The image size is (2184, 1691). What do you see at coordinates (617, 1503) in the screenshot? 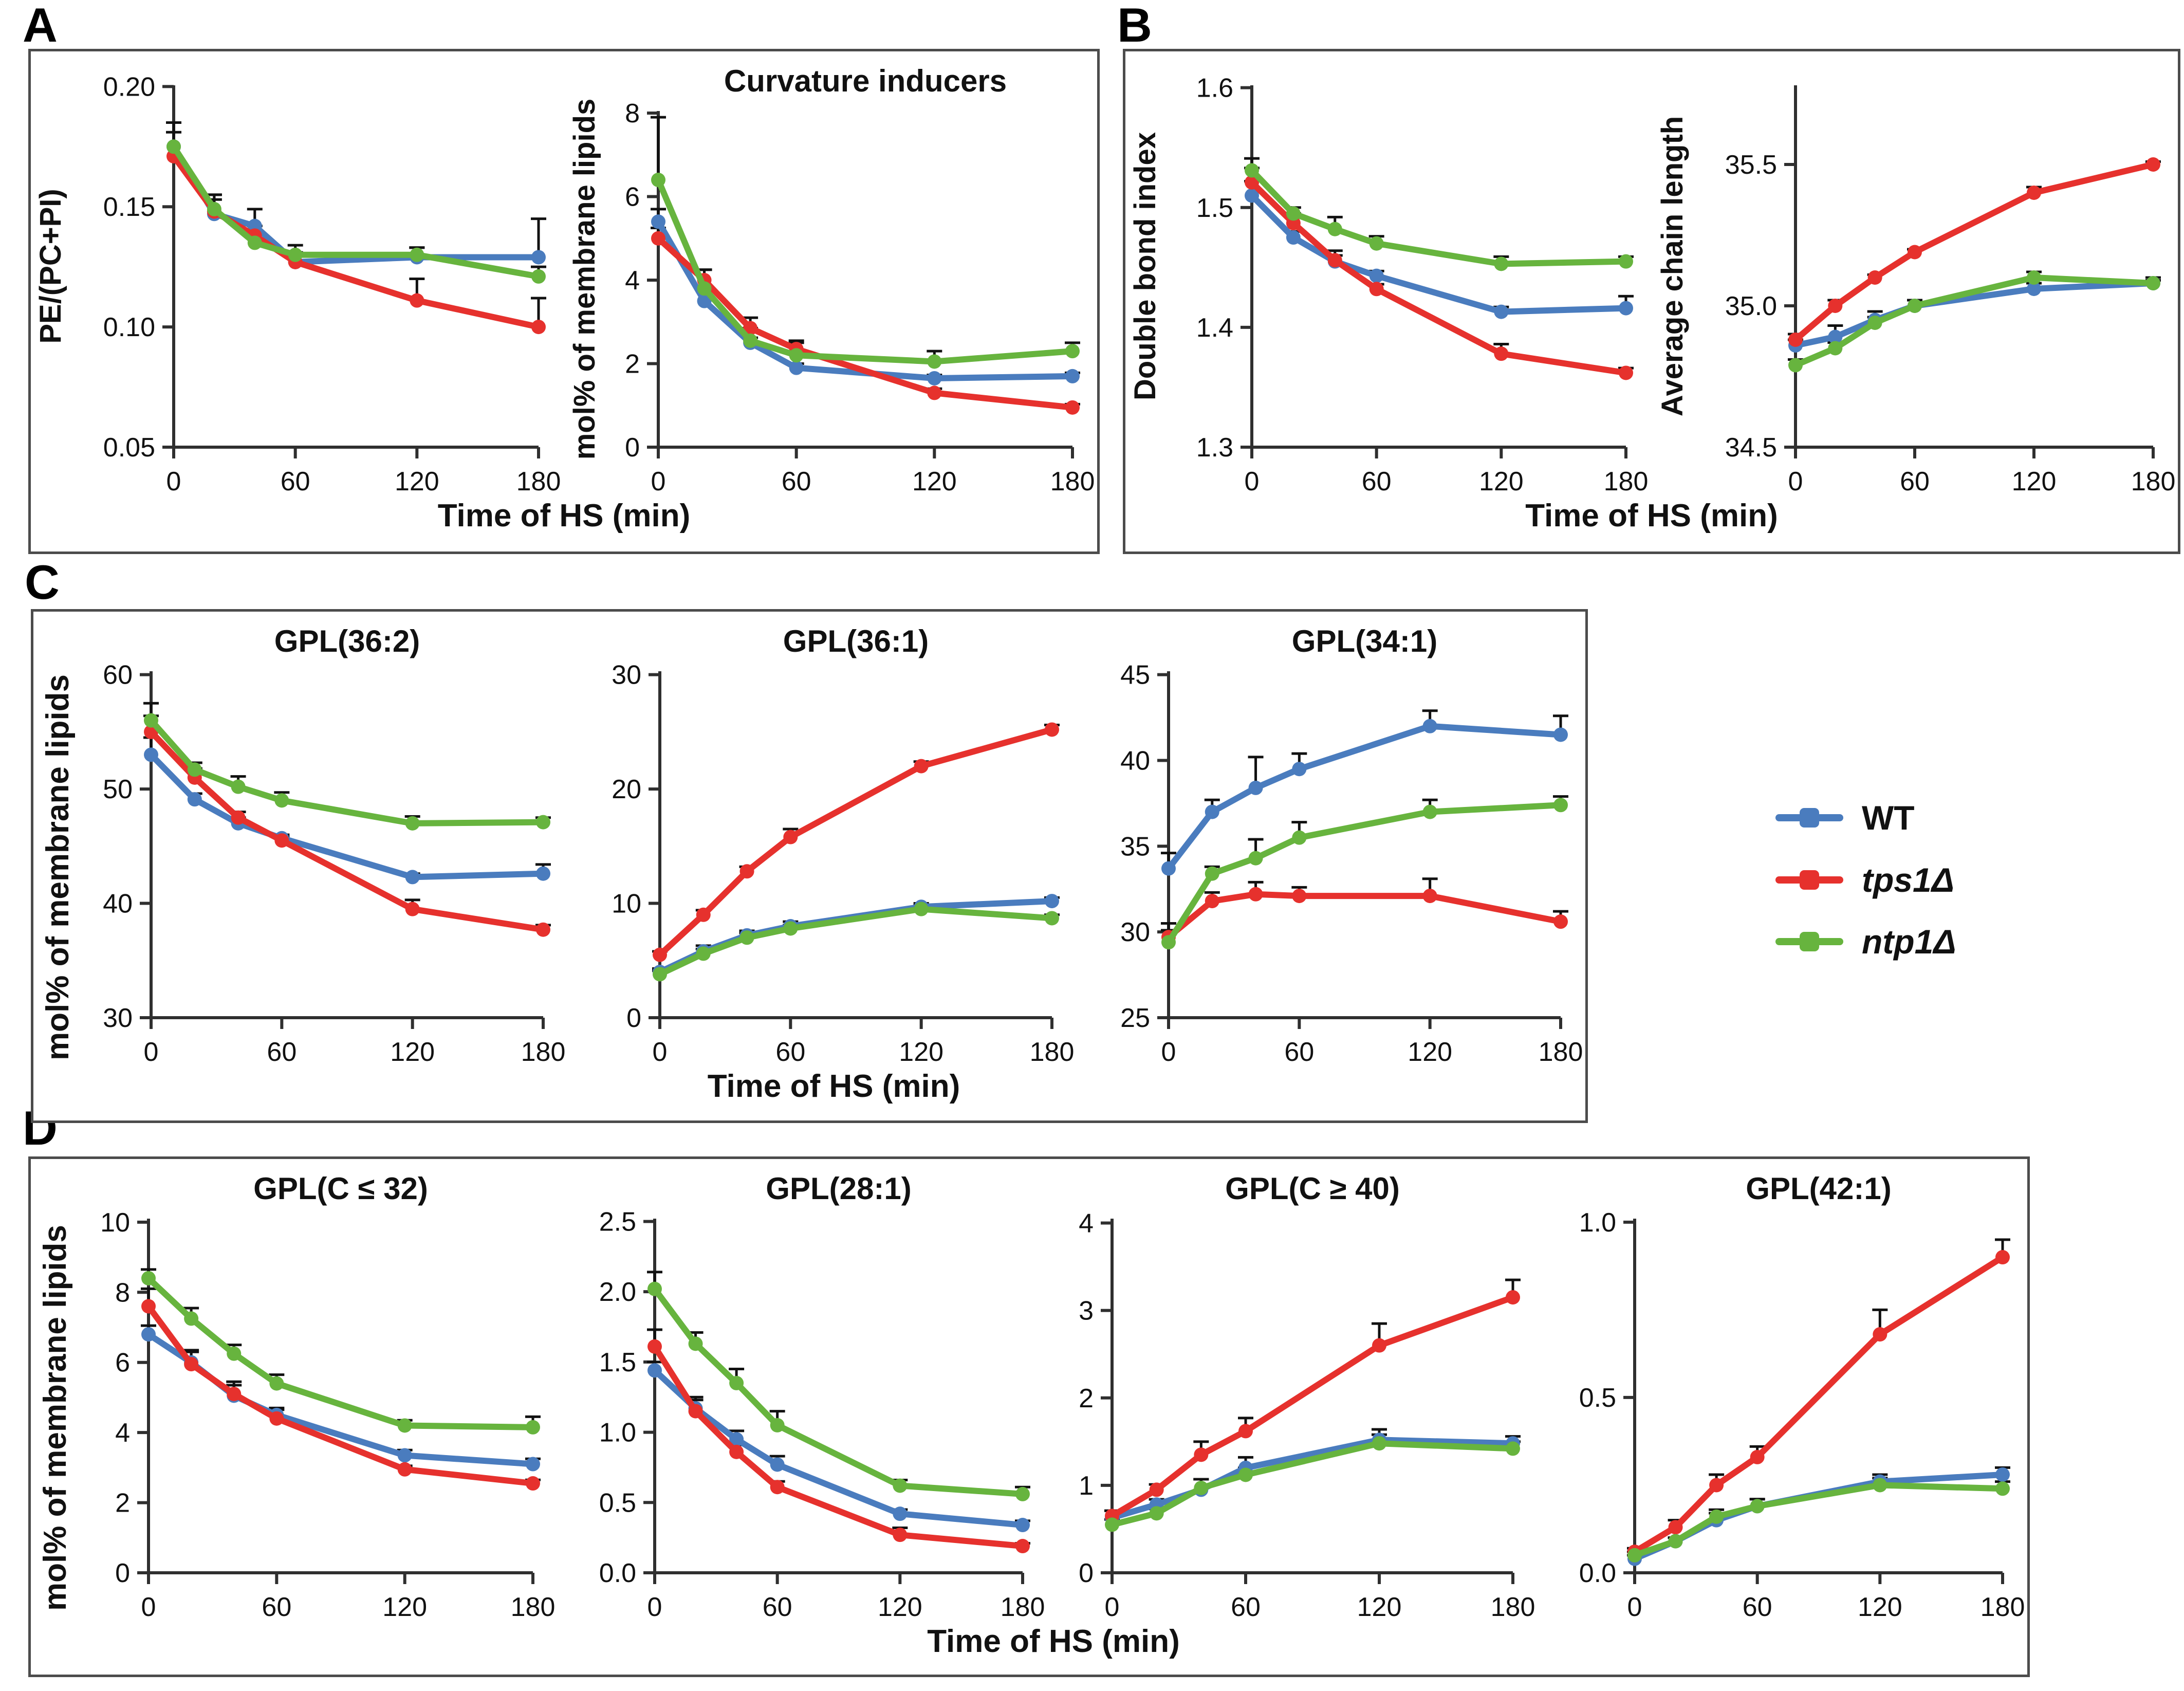
I see `svg-text: 0.5` at bounding box center [617, 1503].